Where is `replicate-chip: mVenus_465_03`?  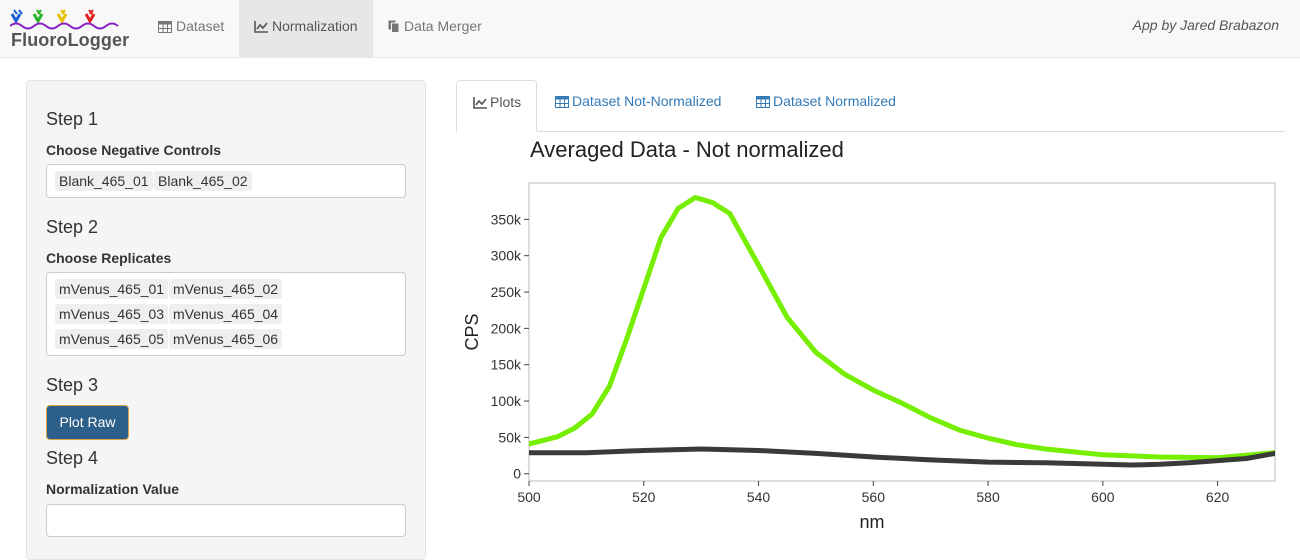 replicate-chip: mVenus_465_03 is located at coordinates (112, 314).